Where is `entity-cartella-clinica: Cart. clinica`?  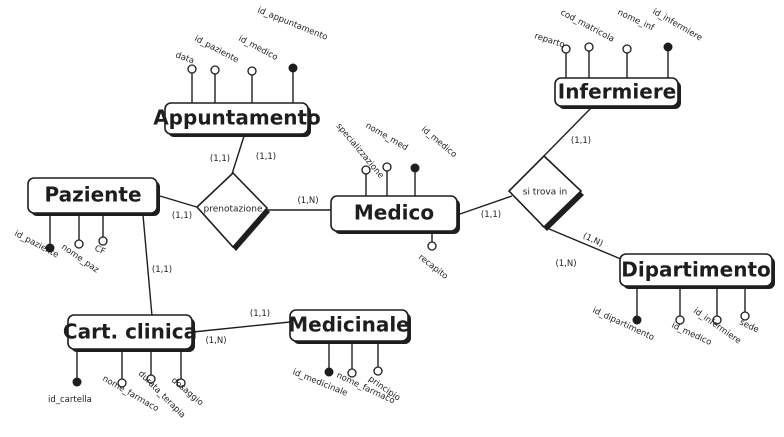 entity-cartella-clinica: Cart. clinica is located at coordinates (130, 333).